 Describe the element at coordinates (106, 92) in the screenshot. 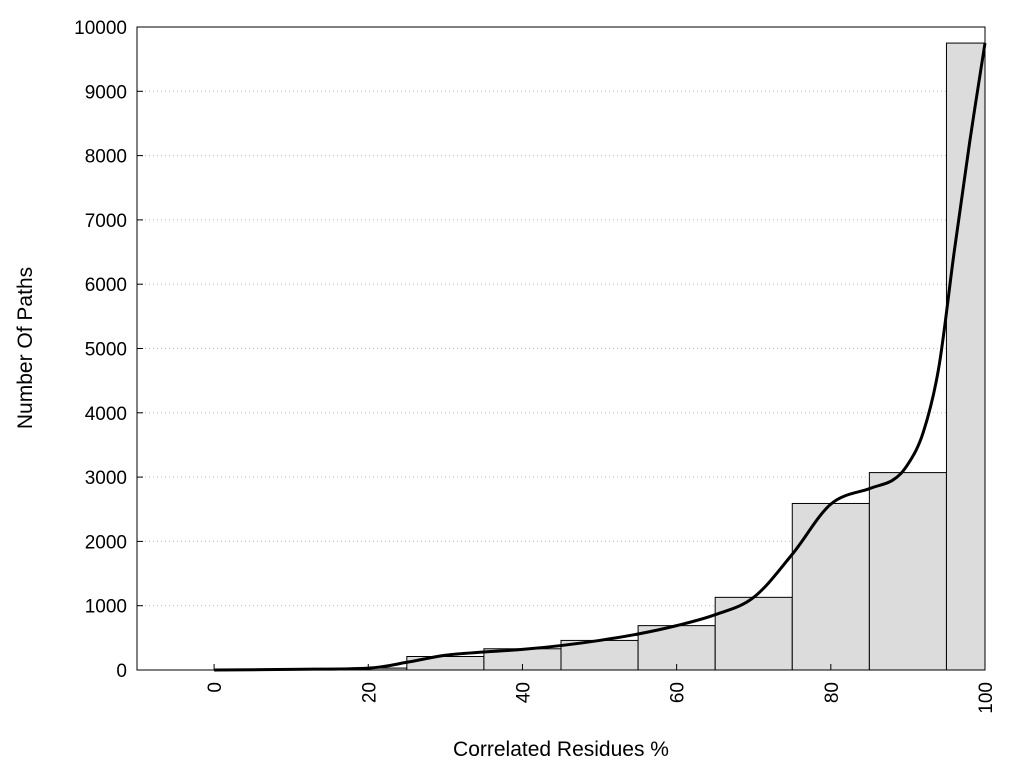

I see `y-tick-label: 9000` at that location.